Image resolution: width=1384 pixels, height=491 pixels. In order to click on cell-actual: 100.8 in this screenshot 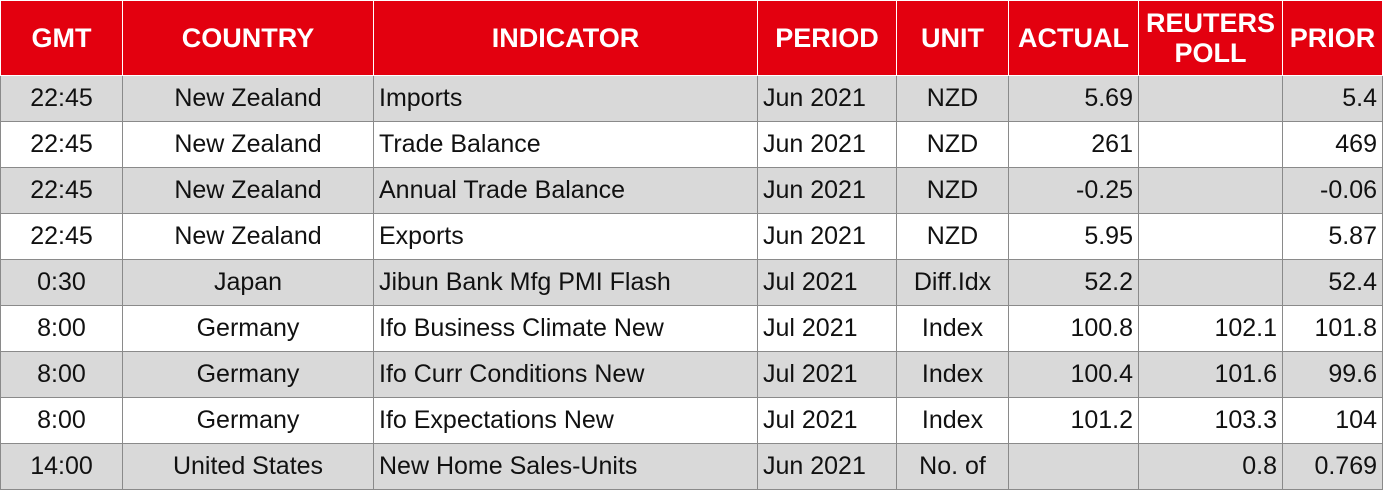, I will do `click(1073, 328)`.